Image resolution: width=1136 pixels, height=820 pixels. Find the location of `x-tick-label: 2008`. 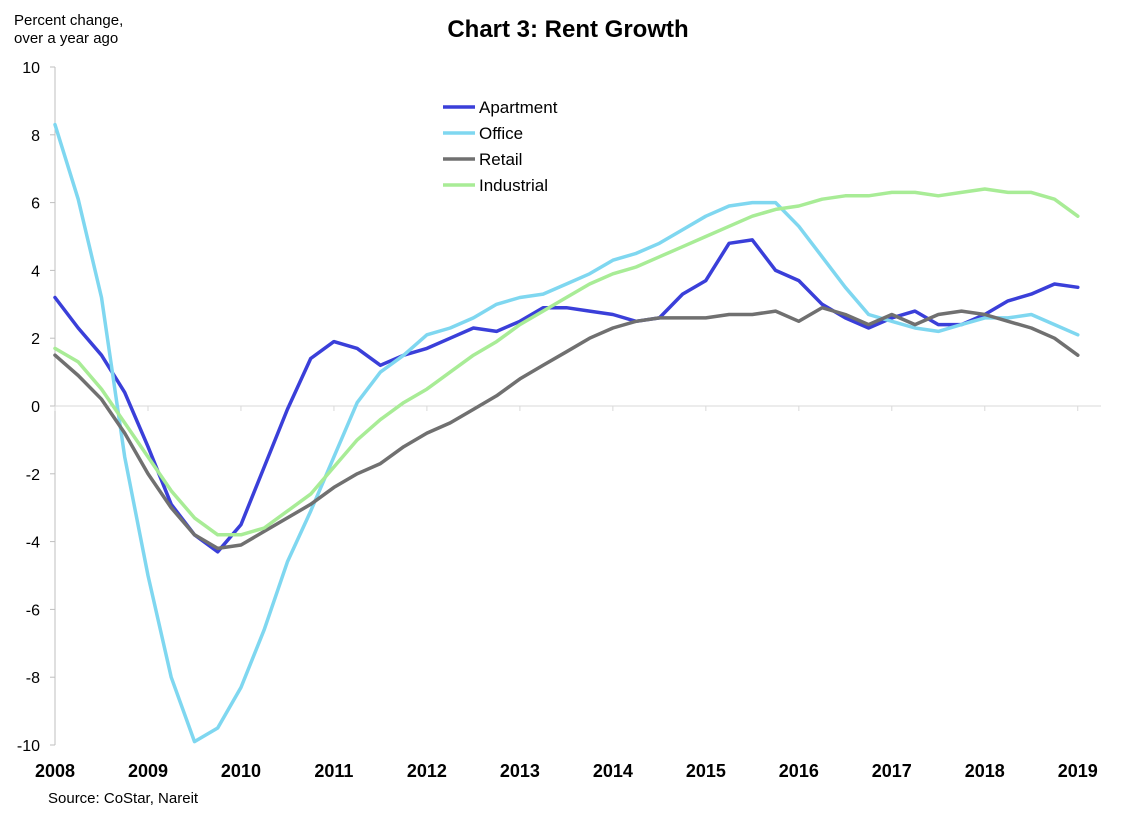

x-tick-label: 2008 is located at coordinates (55, 771).